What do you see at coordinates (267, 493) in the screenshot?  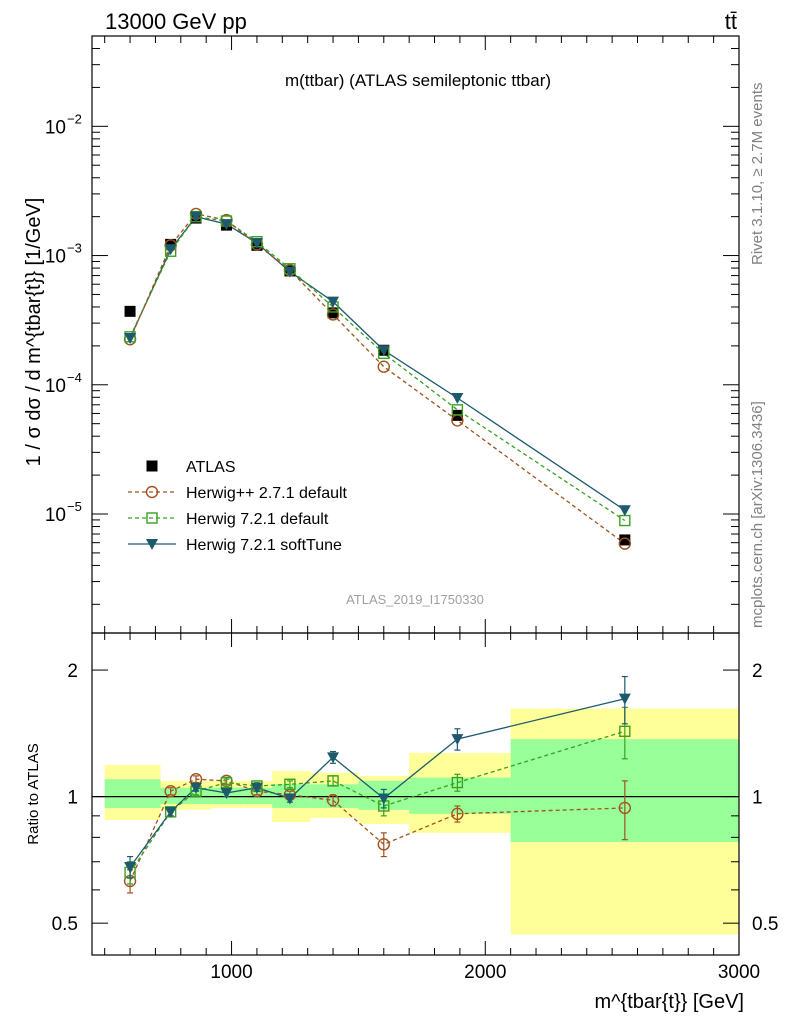 I see `legend-entry: Herwig++ 2.7.1 default` at bounding box center [267, 493].